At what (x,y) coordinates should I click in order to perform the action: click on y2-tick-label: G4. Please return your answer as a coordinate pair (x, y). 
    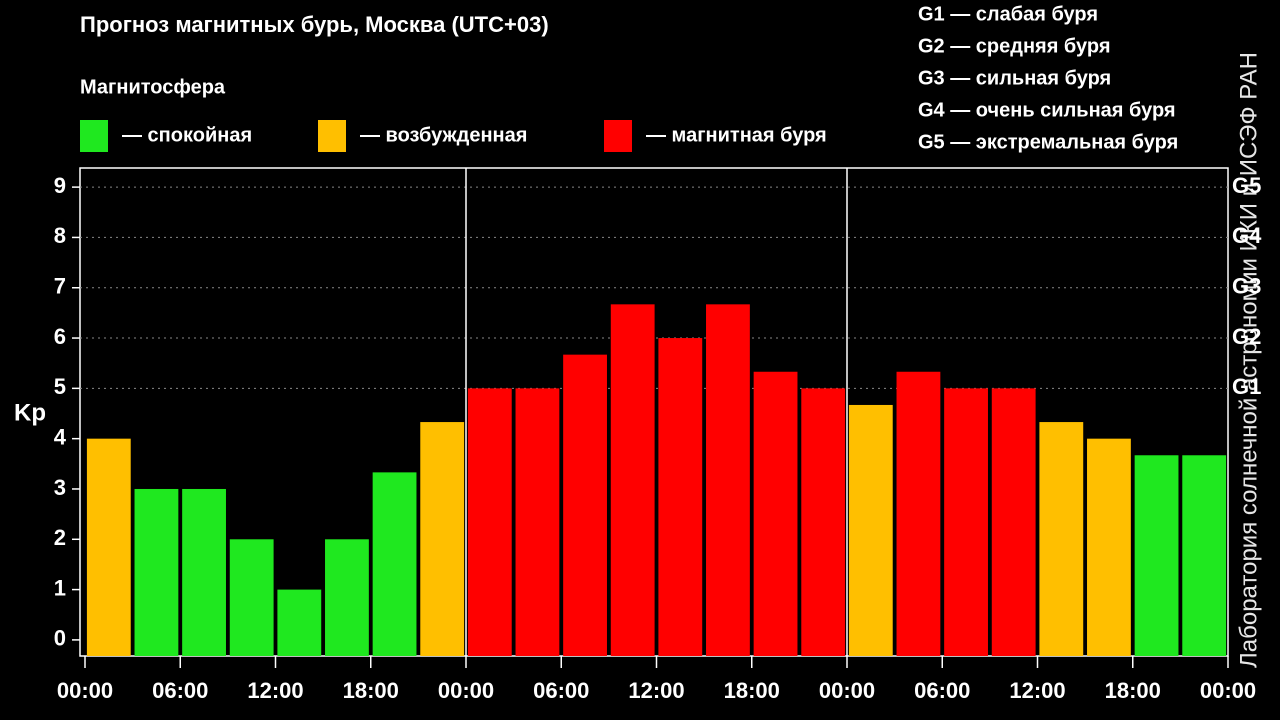
    Looking at the image, I should click on (1247, 235).